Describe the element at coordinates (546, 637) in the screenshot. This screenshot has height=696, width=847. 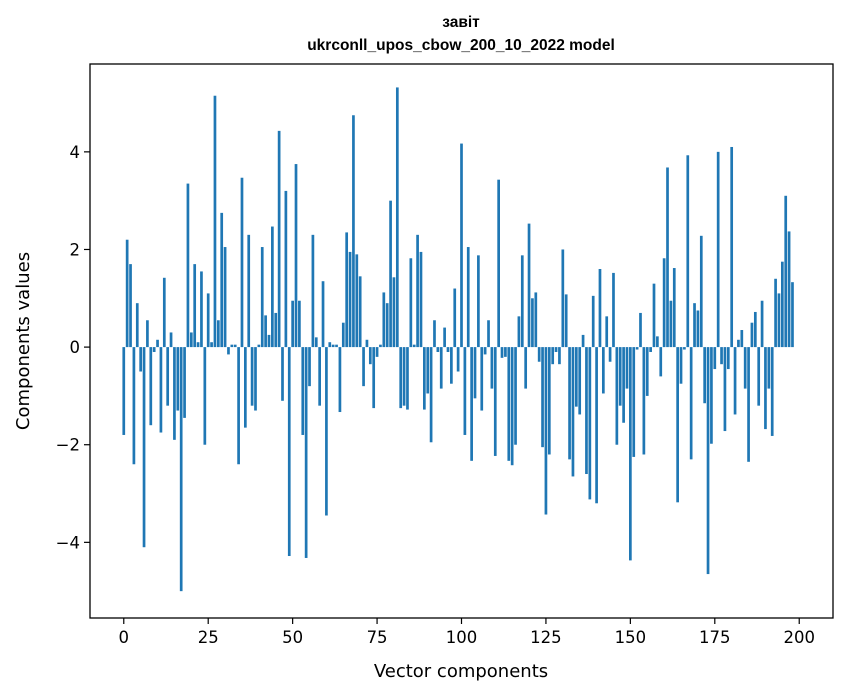
I see `x-tick-label: 125` at that location.